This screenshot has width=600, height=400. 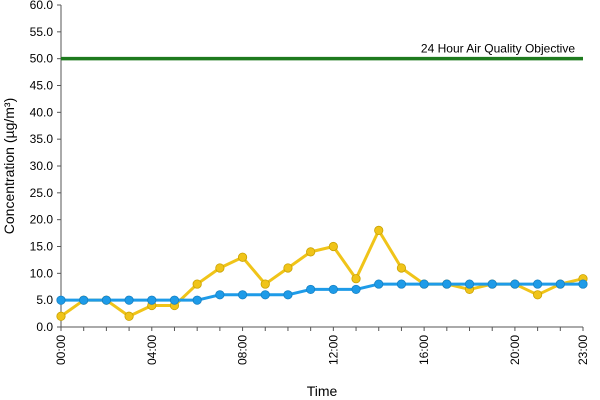 What do you see at coordinates (42, 166) in the screenshot?
I see `y-tick-label: 30.0` at bounding box center [42, 166].